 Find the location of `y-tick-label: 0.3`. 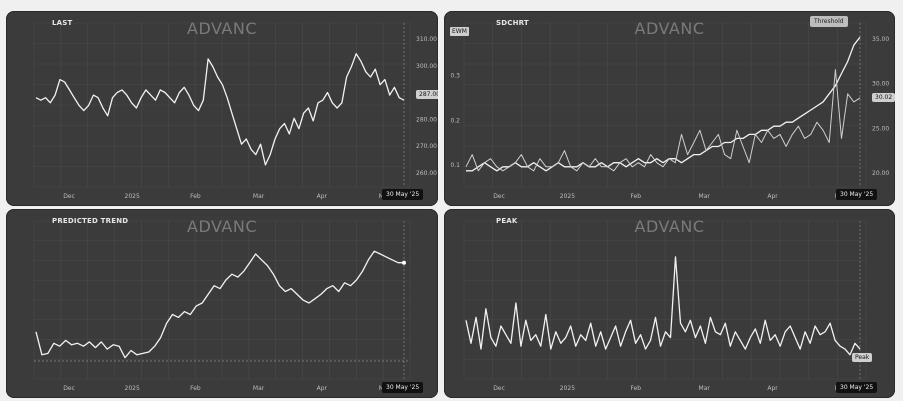

y-tick-label: 0.3 is located at coordinates (455, 76).